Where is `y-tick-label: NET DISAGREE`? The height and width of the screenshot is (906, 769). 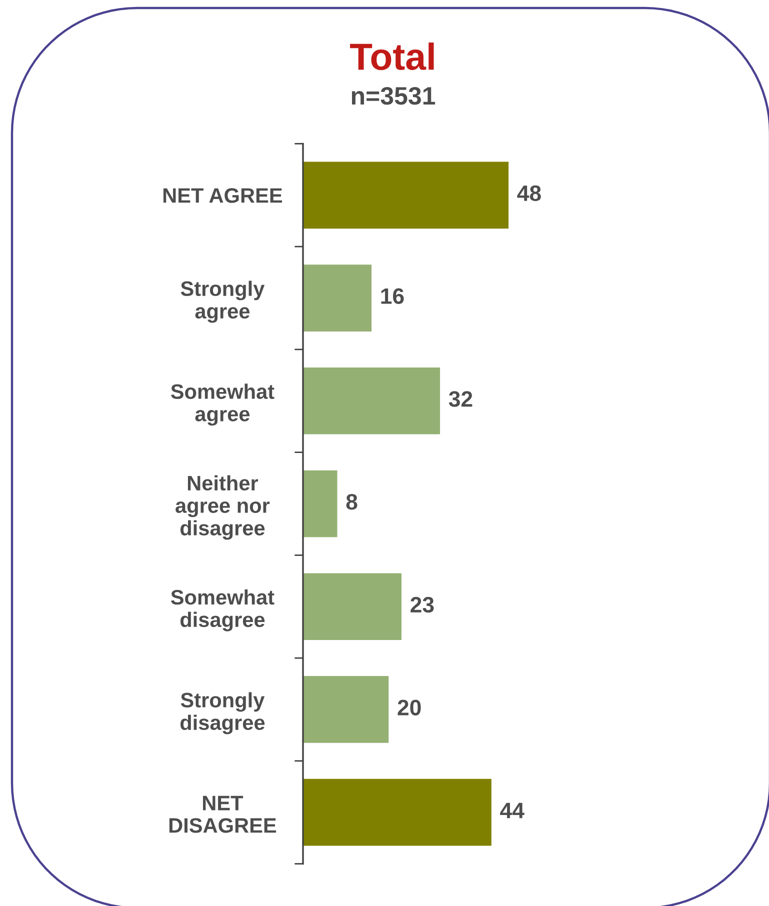 y-tick-label: NET DISAGREE is located at coordinates (222, 814).